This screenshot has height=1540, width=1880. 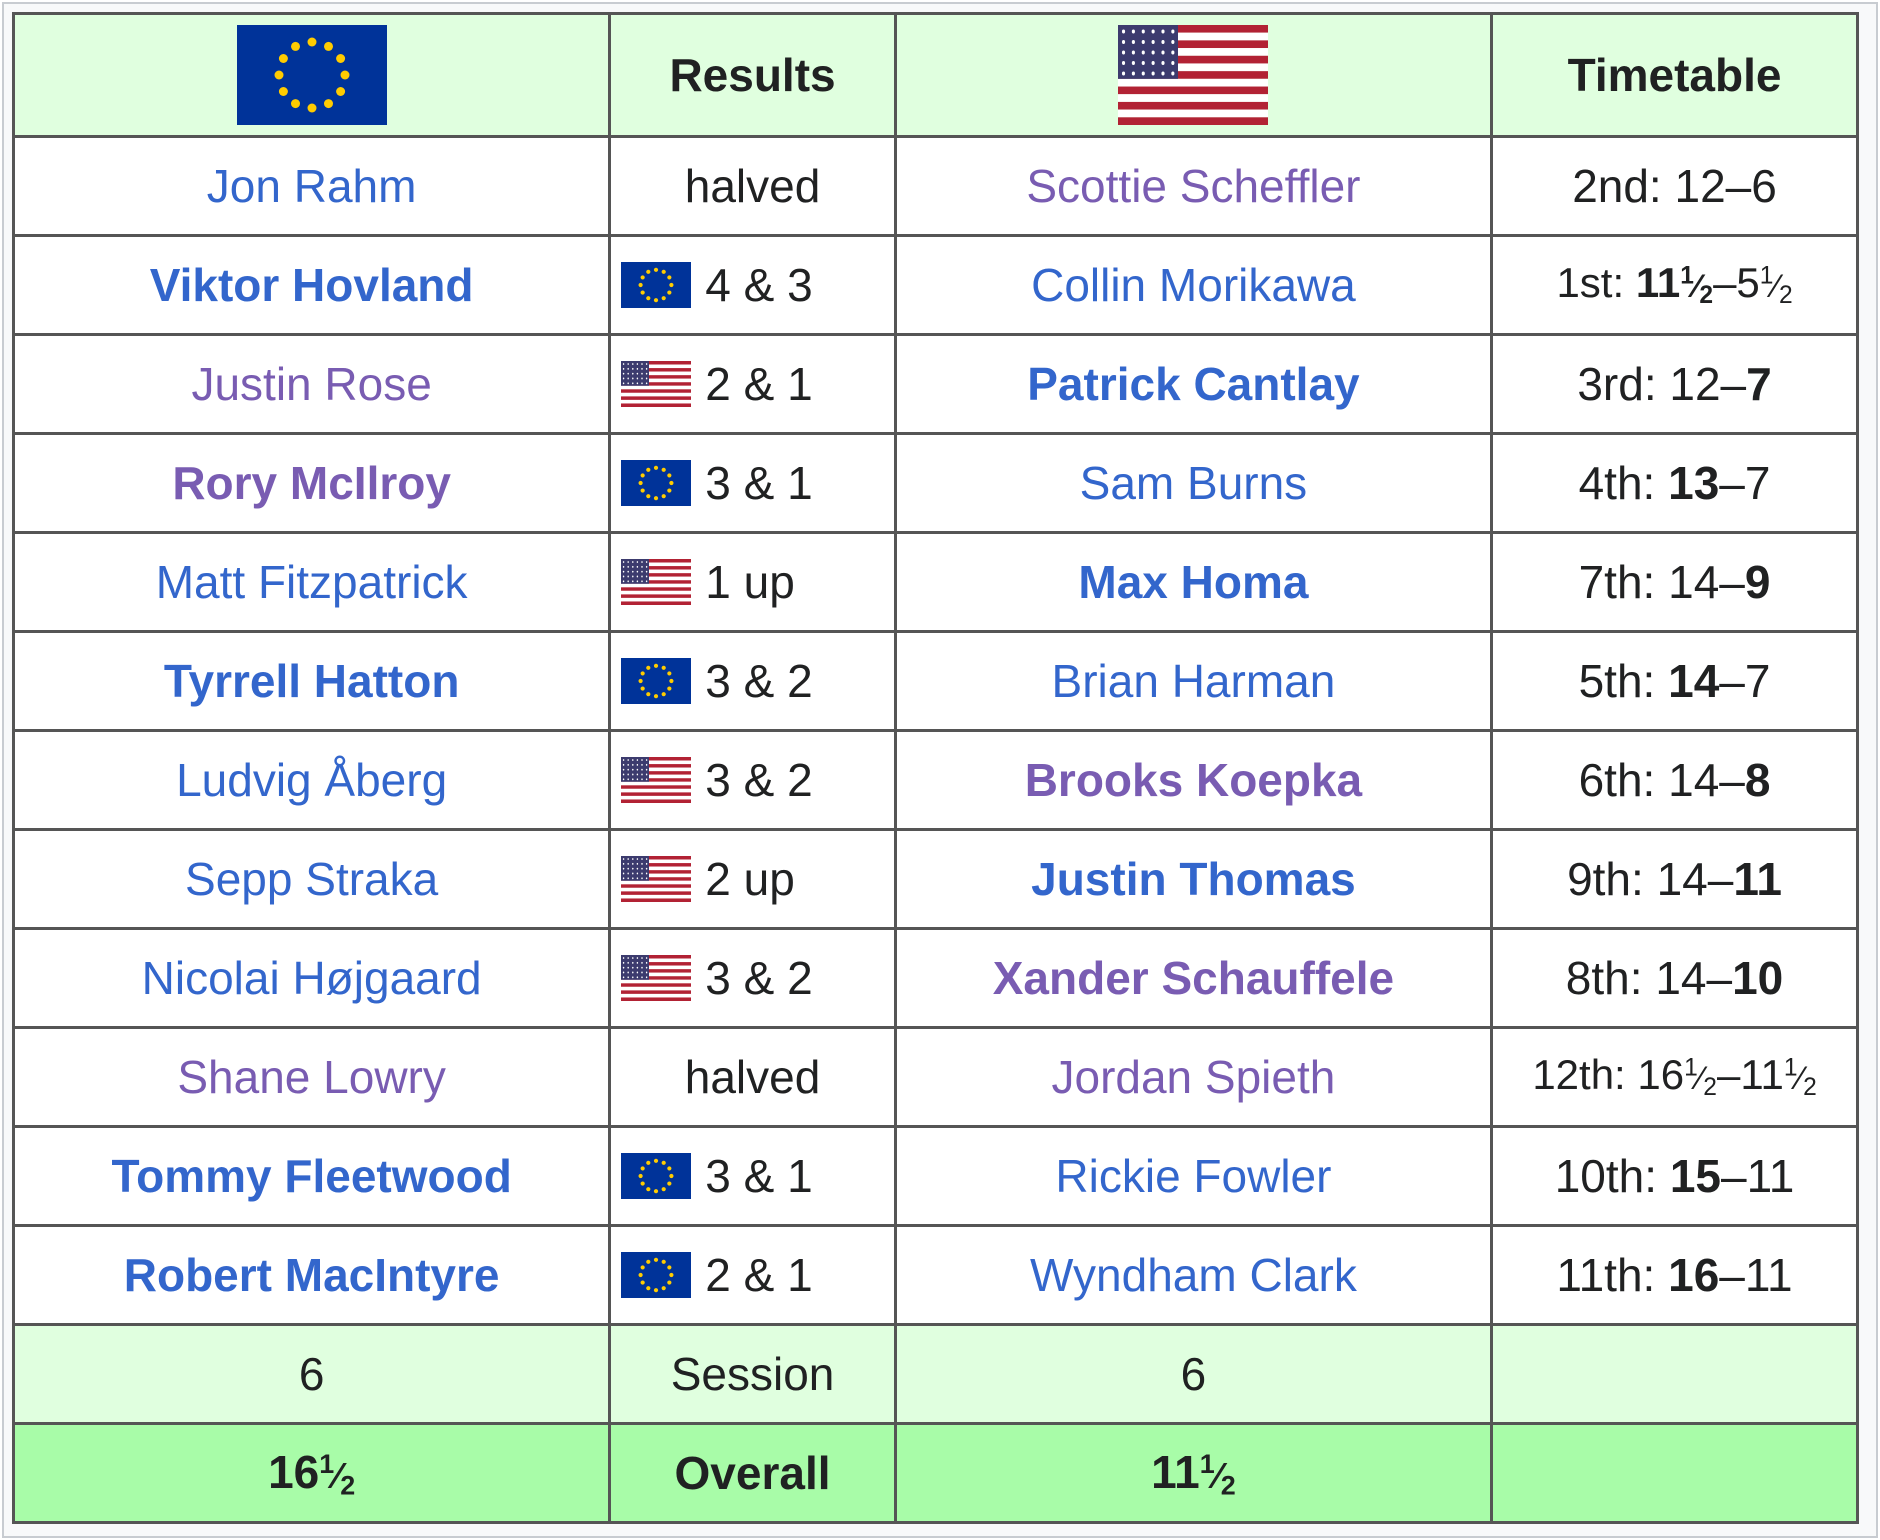 I want to click on timetable-order: 10th:, so click(x=1612, y=1176).